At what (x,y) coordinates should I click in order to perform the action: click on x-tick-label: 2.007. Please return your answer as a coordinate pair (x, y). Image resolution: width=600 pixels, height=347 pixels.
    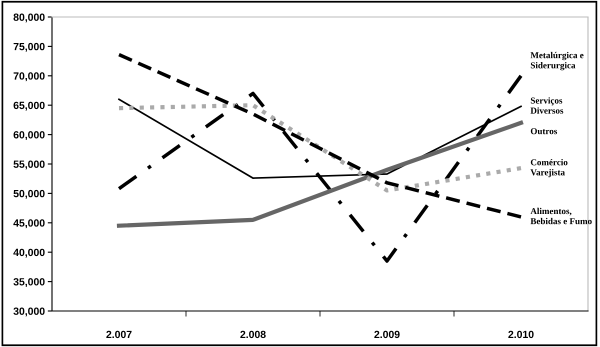
    Looking at the image, I should click on (119, 334).